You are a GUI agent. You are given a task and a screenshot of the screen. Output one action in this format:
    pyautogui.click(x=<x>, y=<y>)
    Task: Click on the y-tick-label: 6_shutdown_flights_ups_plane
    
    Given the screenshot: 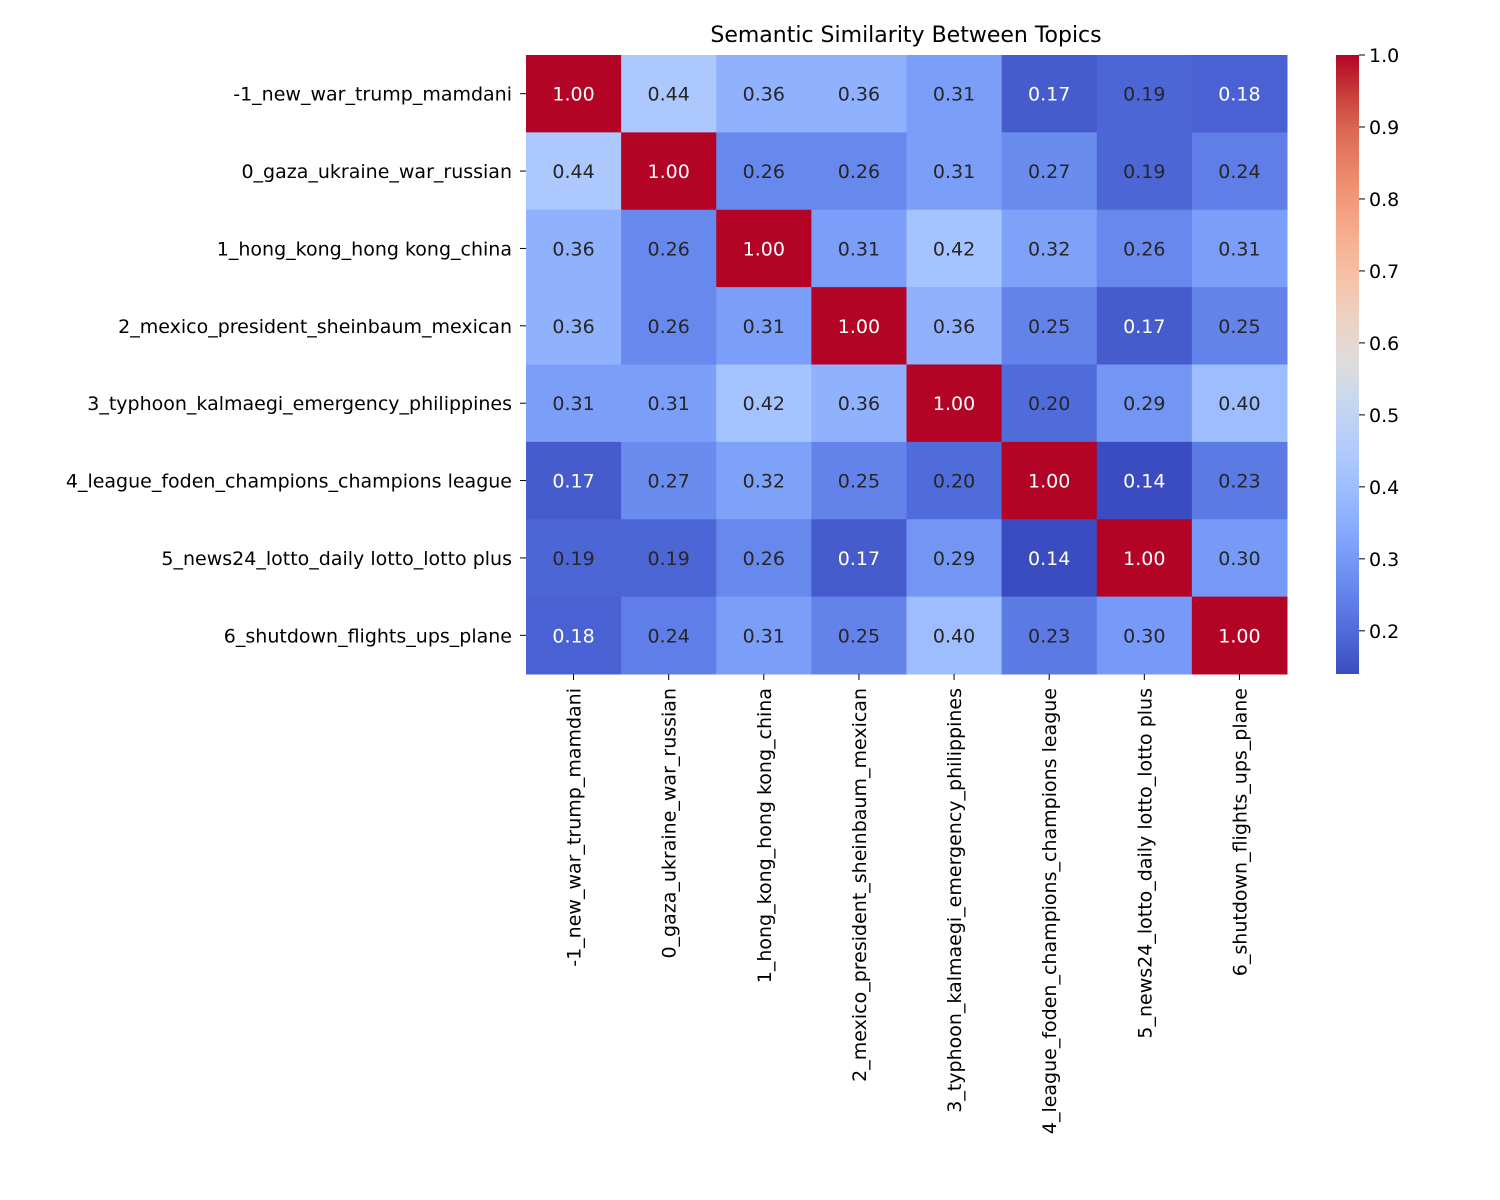 What is the action you would take?
    pyautogui.click(x=368, y=636)
    